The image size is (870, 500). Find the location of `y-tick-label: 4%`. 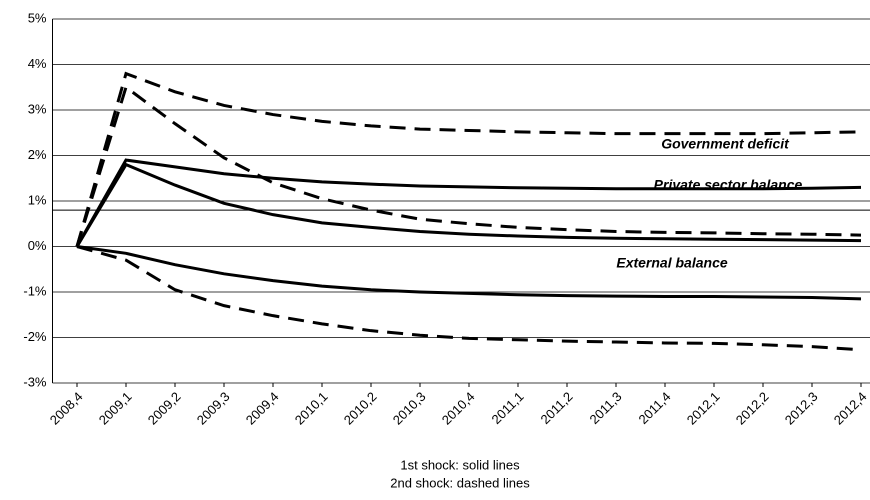

y-tick-label: 4% is located at coordinates (37, 63).